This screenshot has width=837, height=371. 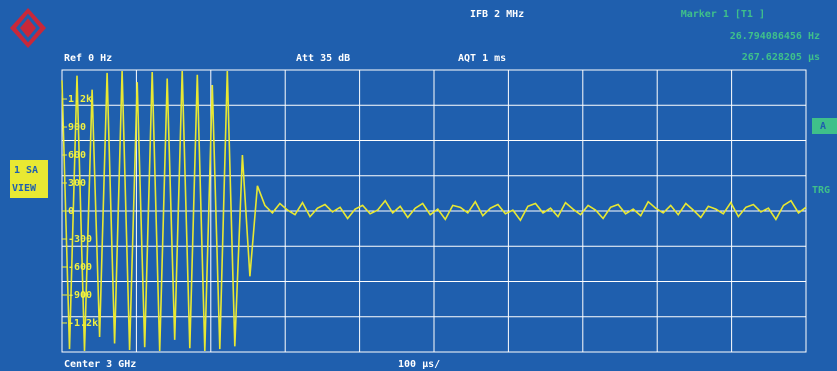 I want to click on y-tick-label: 600, so click(x=77, y=155).